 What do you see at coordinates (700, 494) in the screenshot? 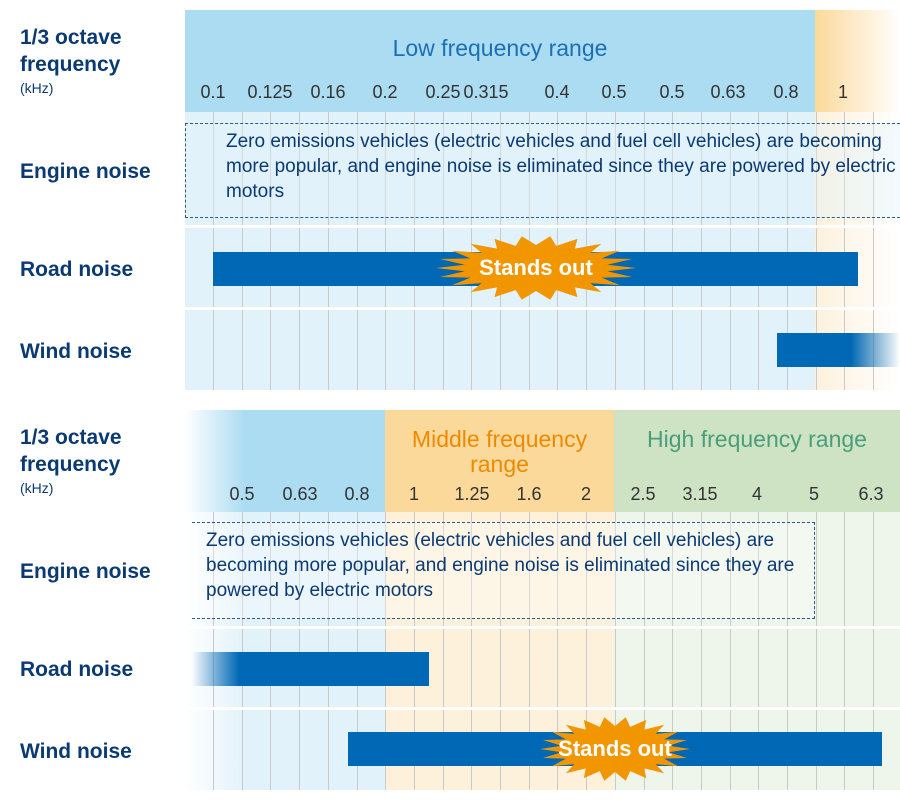
I see `tick-label: 3.15` at bounding box center [700, 494].